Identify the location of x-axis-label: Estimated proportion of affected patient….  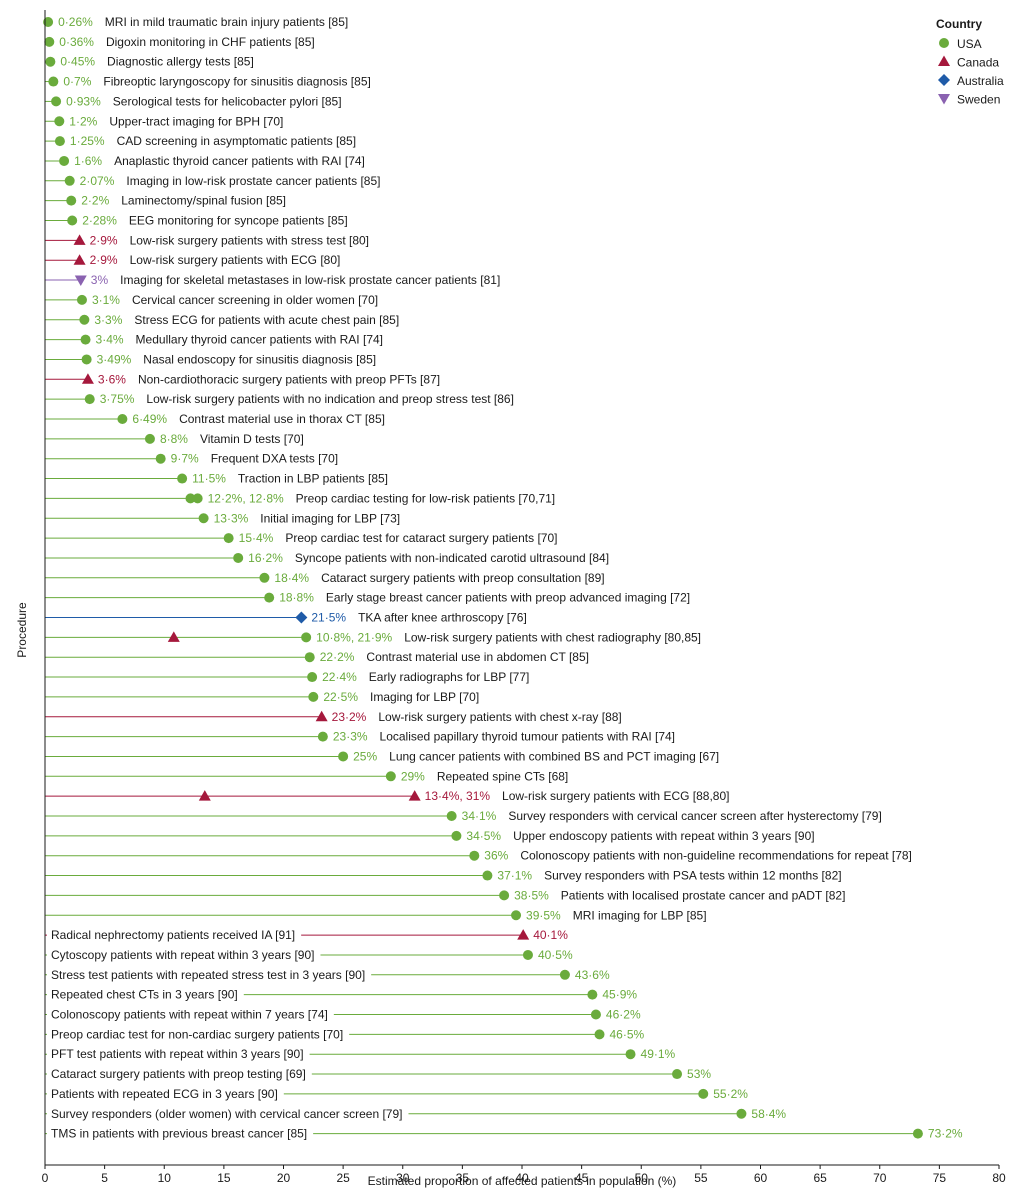
(522, 1181).